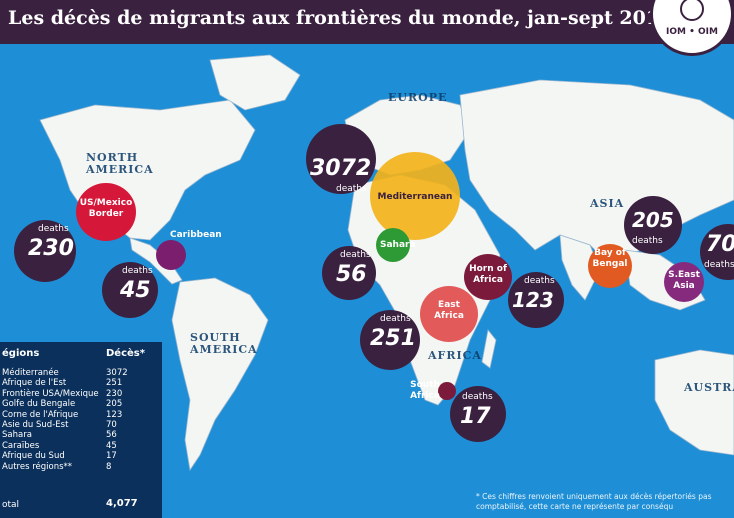 Image resolution: width=734 pixels, height=518 pixels. I want to click on table-cell-region: Golfe du Bengale, so click(39, 404).